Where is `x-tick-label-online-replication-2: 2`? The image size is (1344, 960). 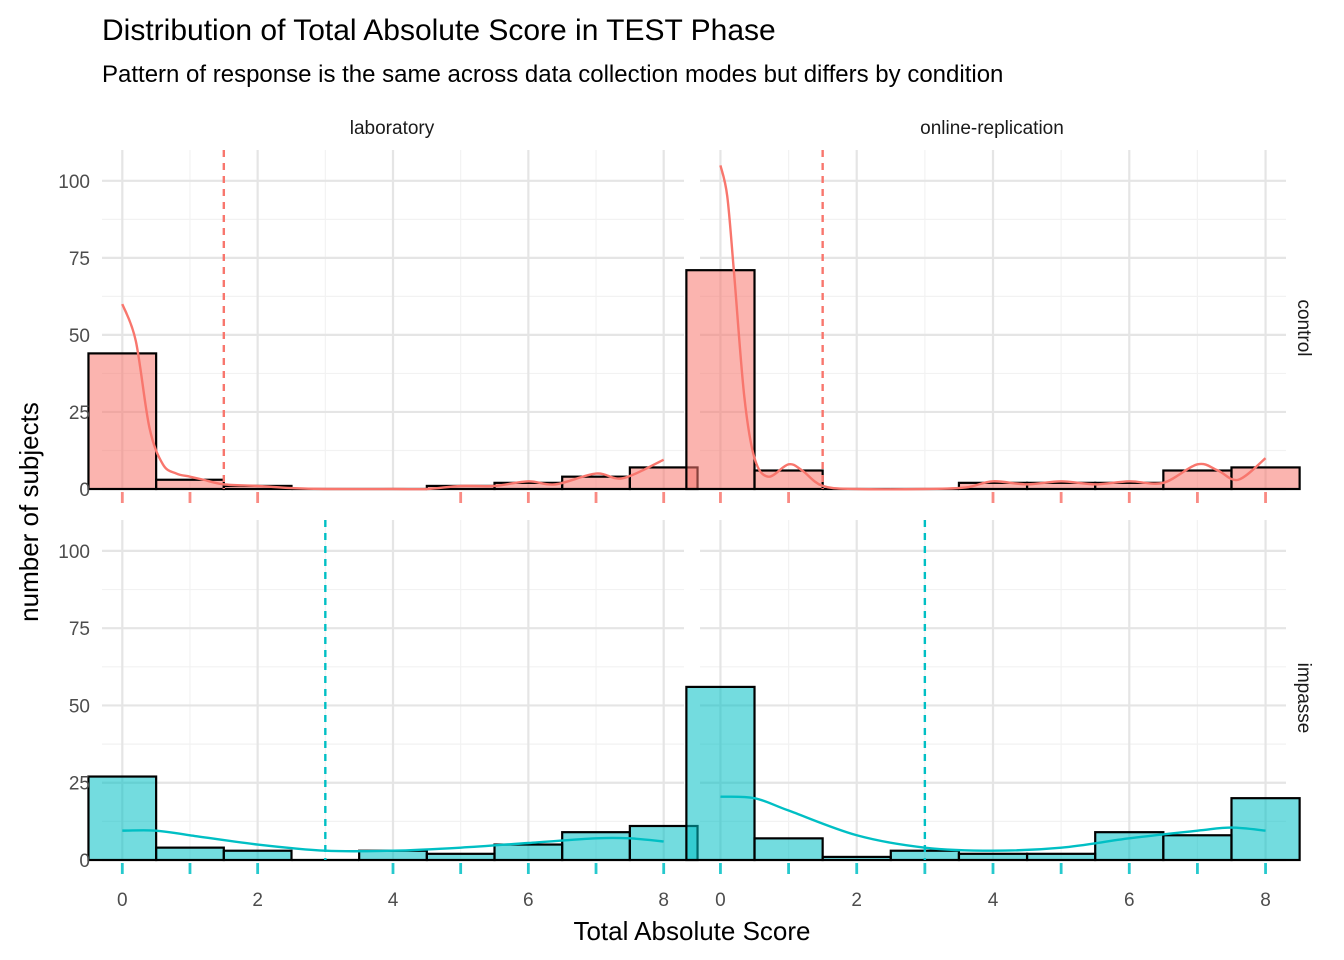
x-tick-label-online-replication-2: 2 is located at coordinates (856, 900).